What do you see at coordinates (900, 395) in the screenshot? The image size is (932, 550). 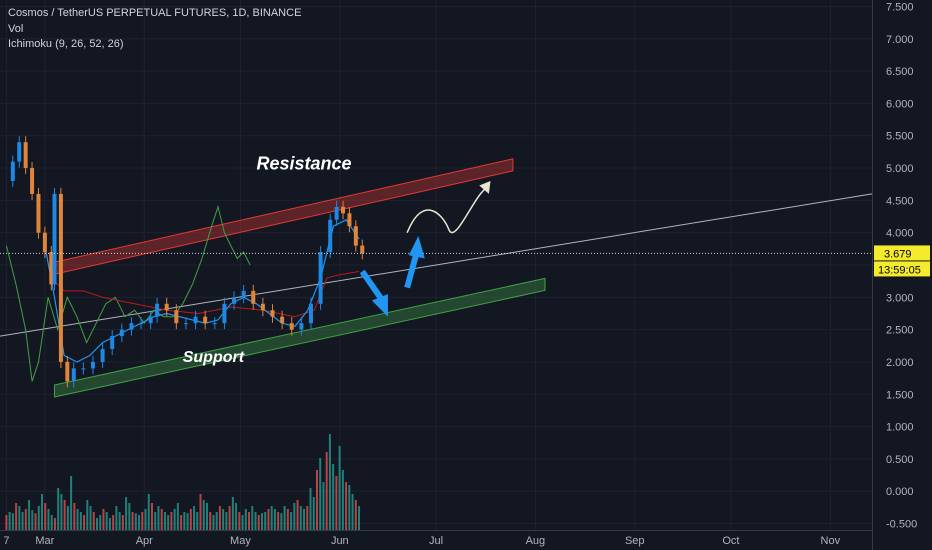 I see `price-tick-label: 1.500` at bounding box center [900, 395].